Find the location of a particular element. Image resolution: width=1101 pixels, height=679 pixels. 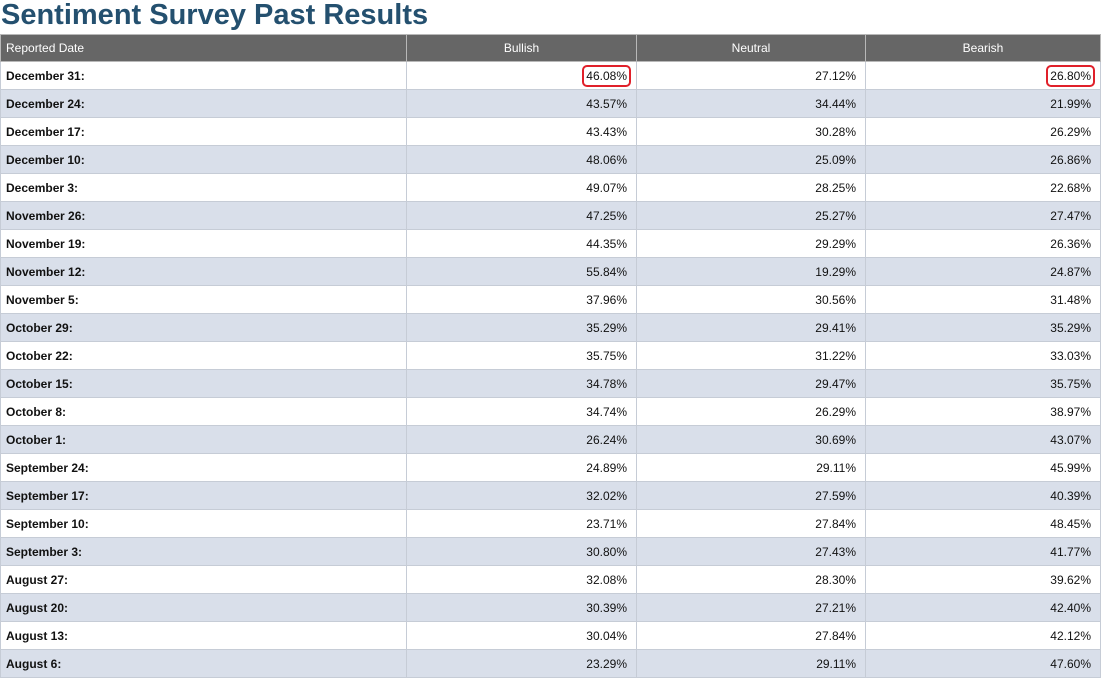

bearish-value: 33.03% is located at coordinates (1070, 355).